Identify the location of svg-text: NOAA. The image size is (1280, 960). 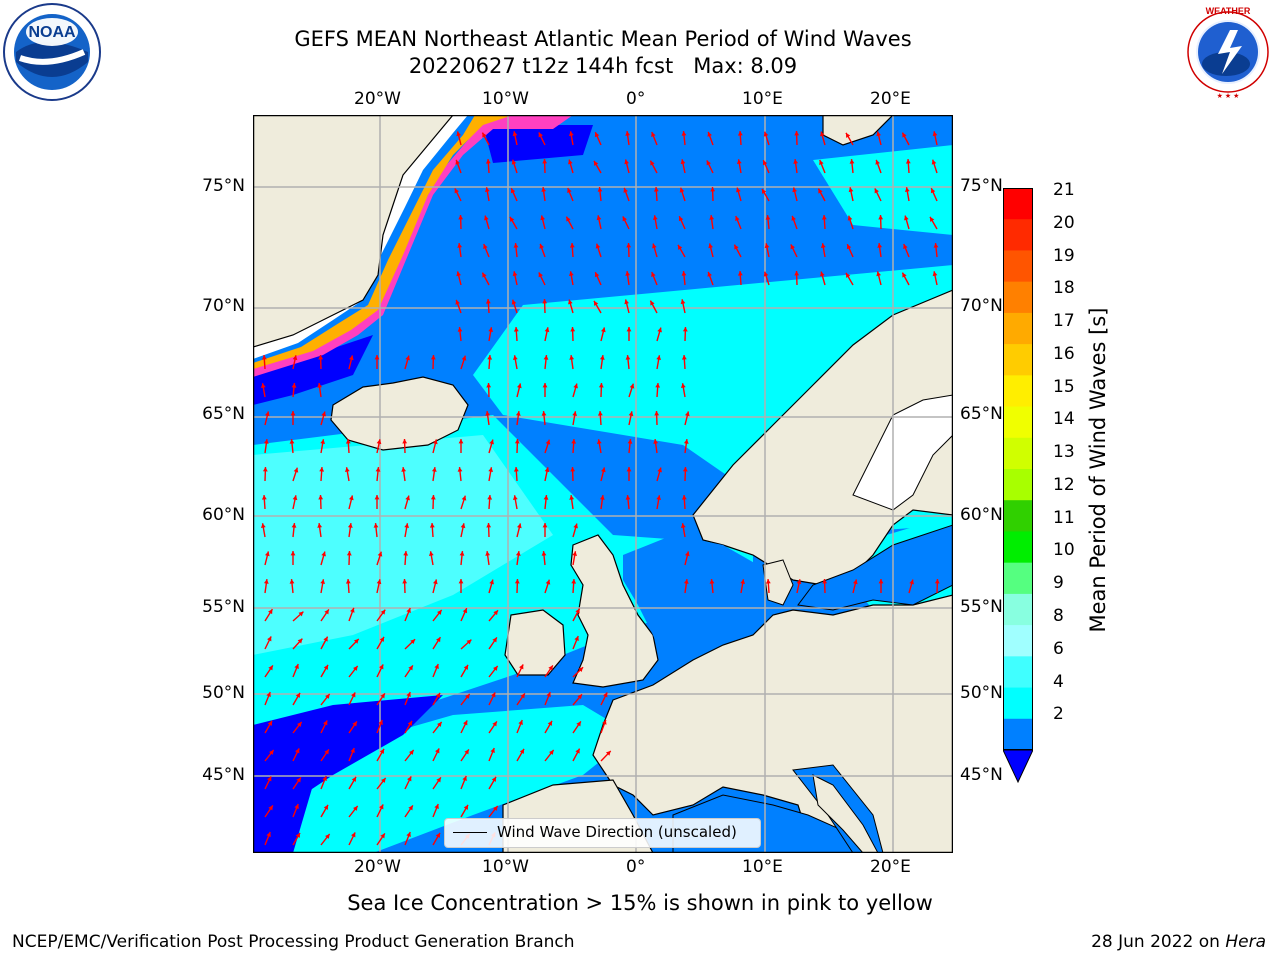
(52, 32).